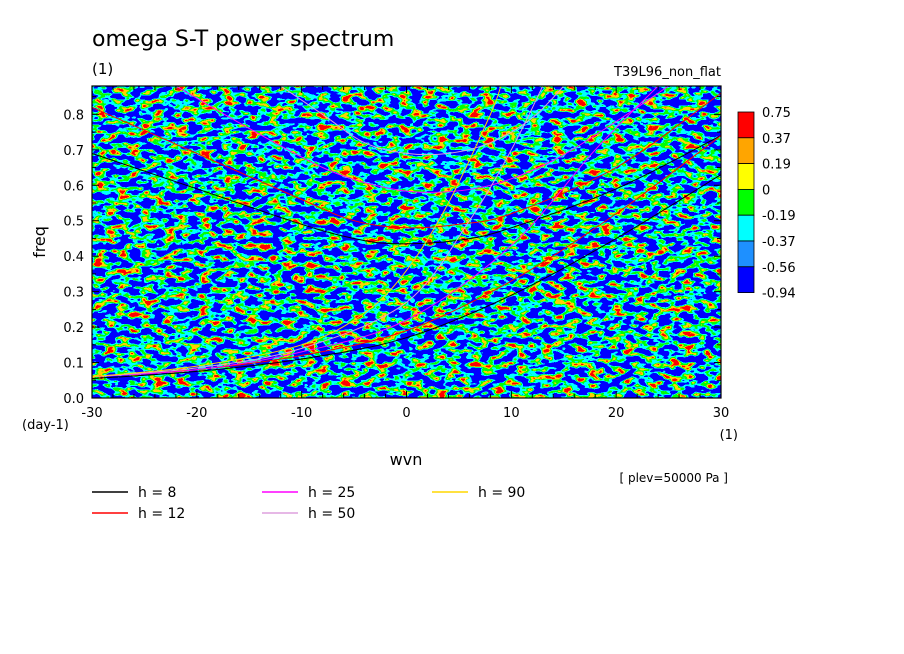 The height and width of the screenshot is (654, 904). I want to click on x-tick-label: 10, so click(511, 413).